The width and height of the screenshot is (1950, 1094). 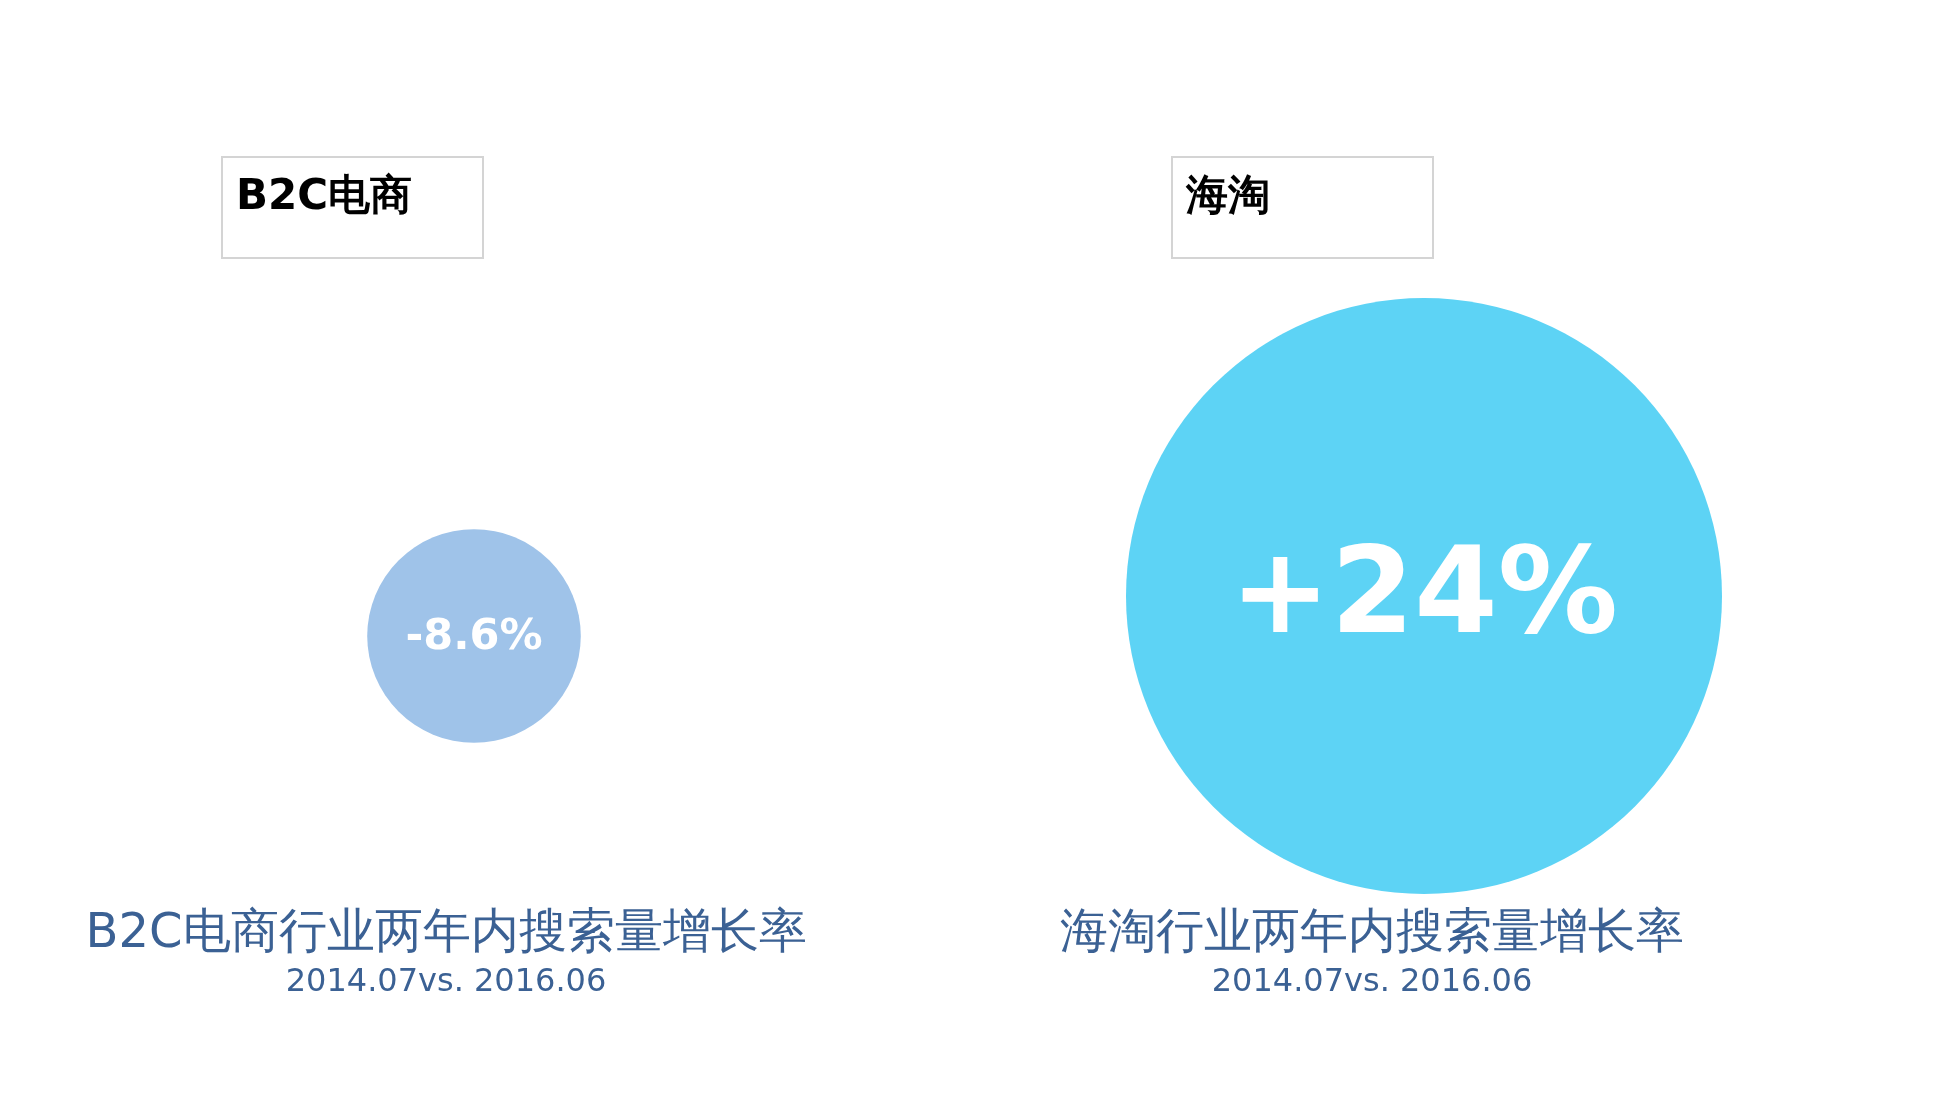 I want to click on category-label: B2C电商行业两年内搜索量增长率, so click(x=446, y=930).